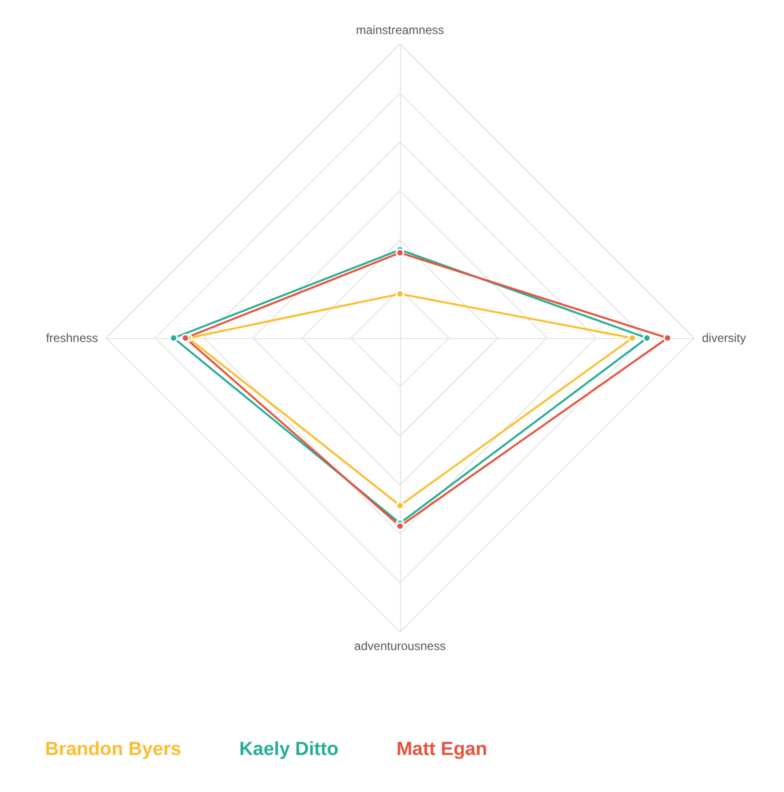 This screenshot has height=792, width=784. I want to click on spoke-label: diversity, so click(724, 338).